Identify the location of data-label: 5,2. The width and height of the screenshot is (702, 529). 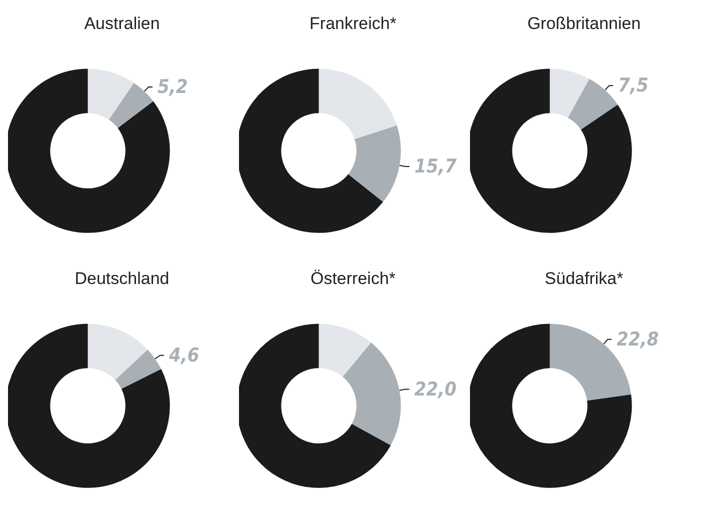
(172, 87).